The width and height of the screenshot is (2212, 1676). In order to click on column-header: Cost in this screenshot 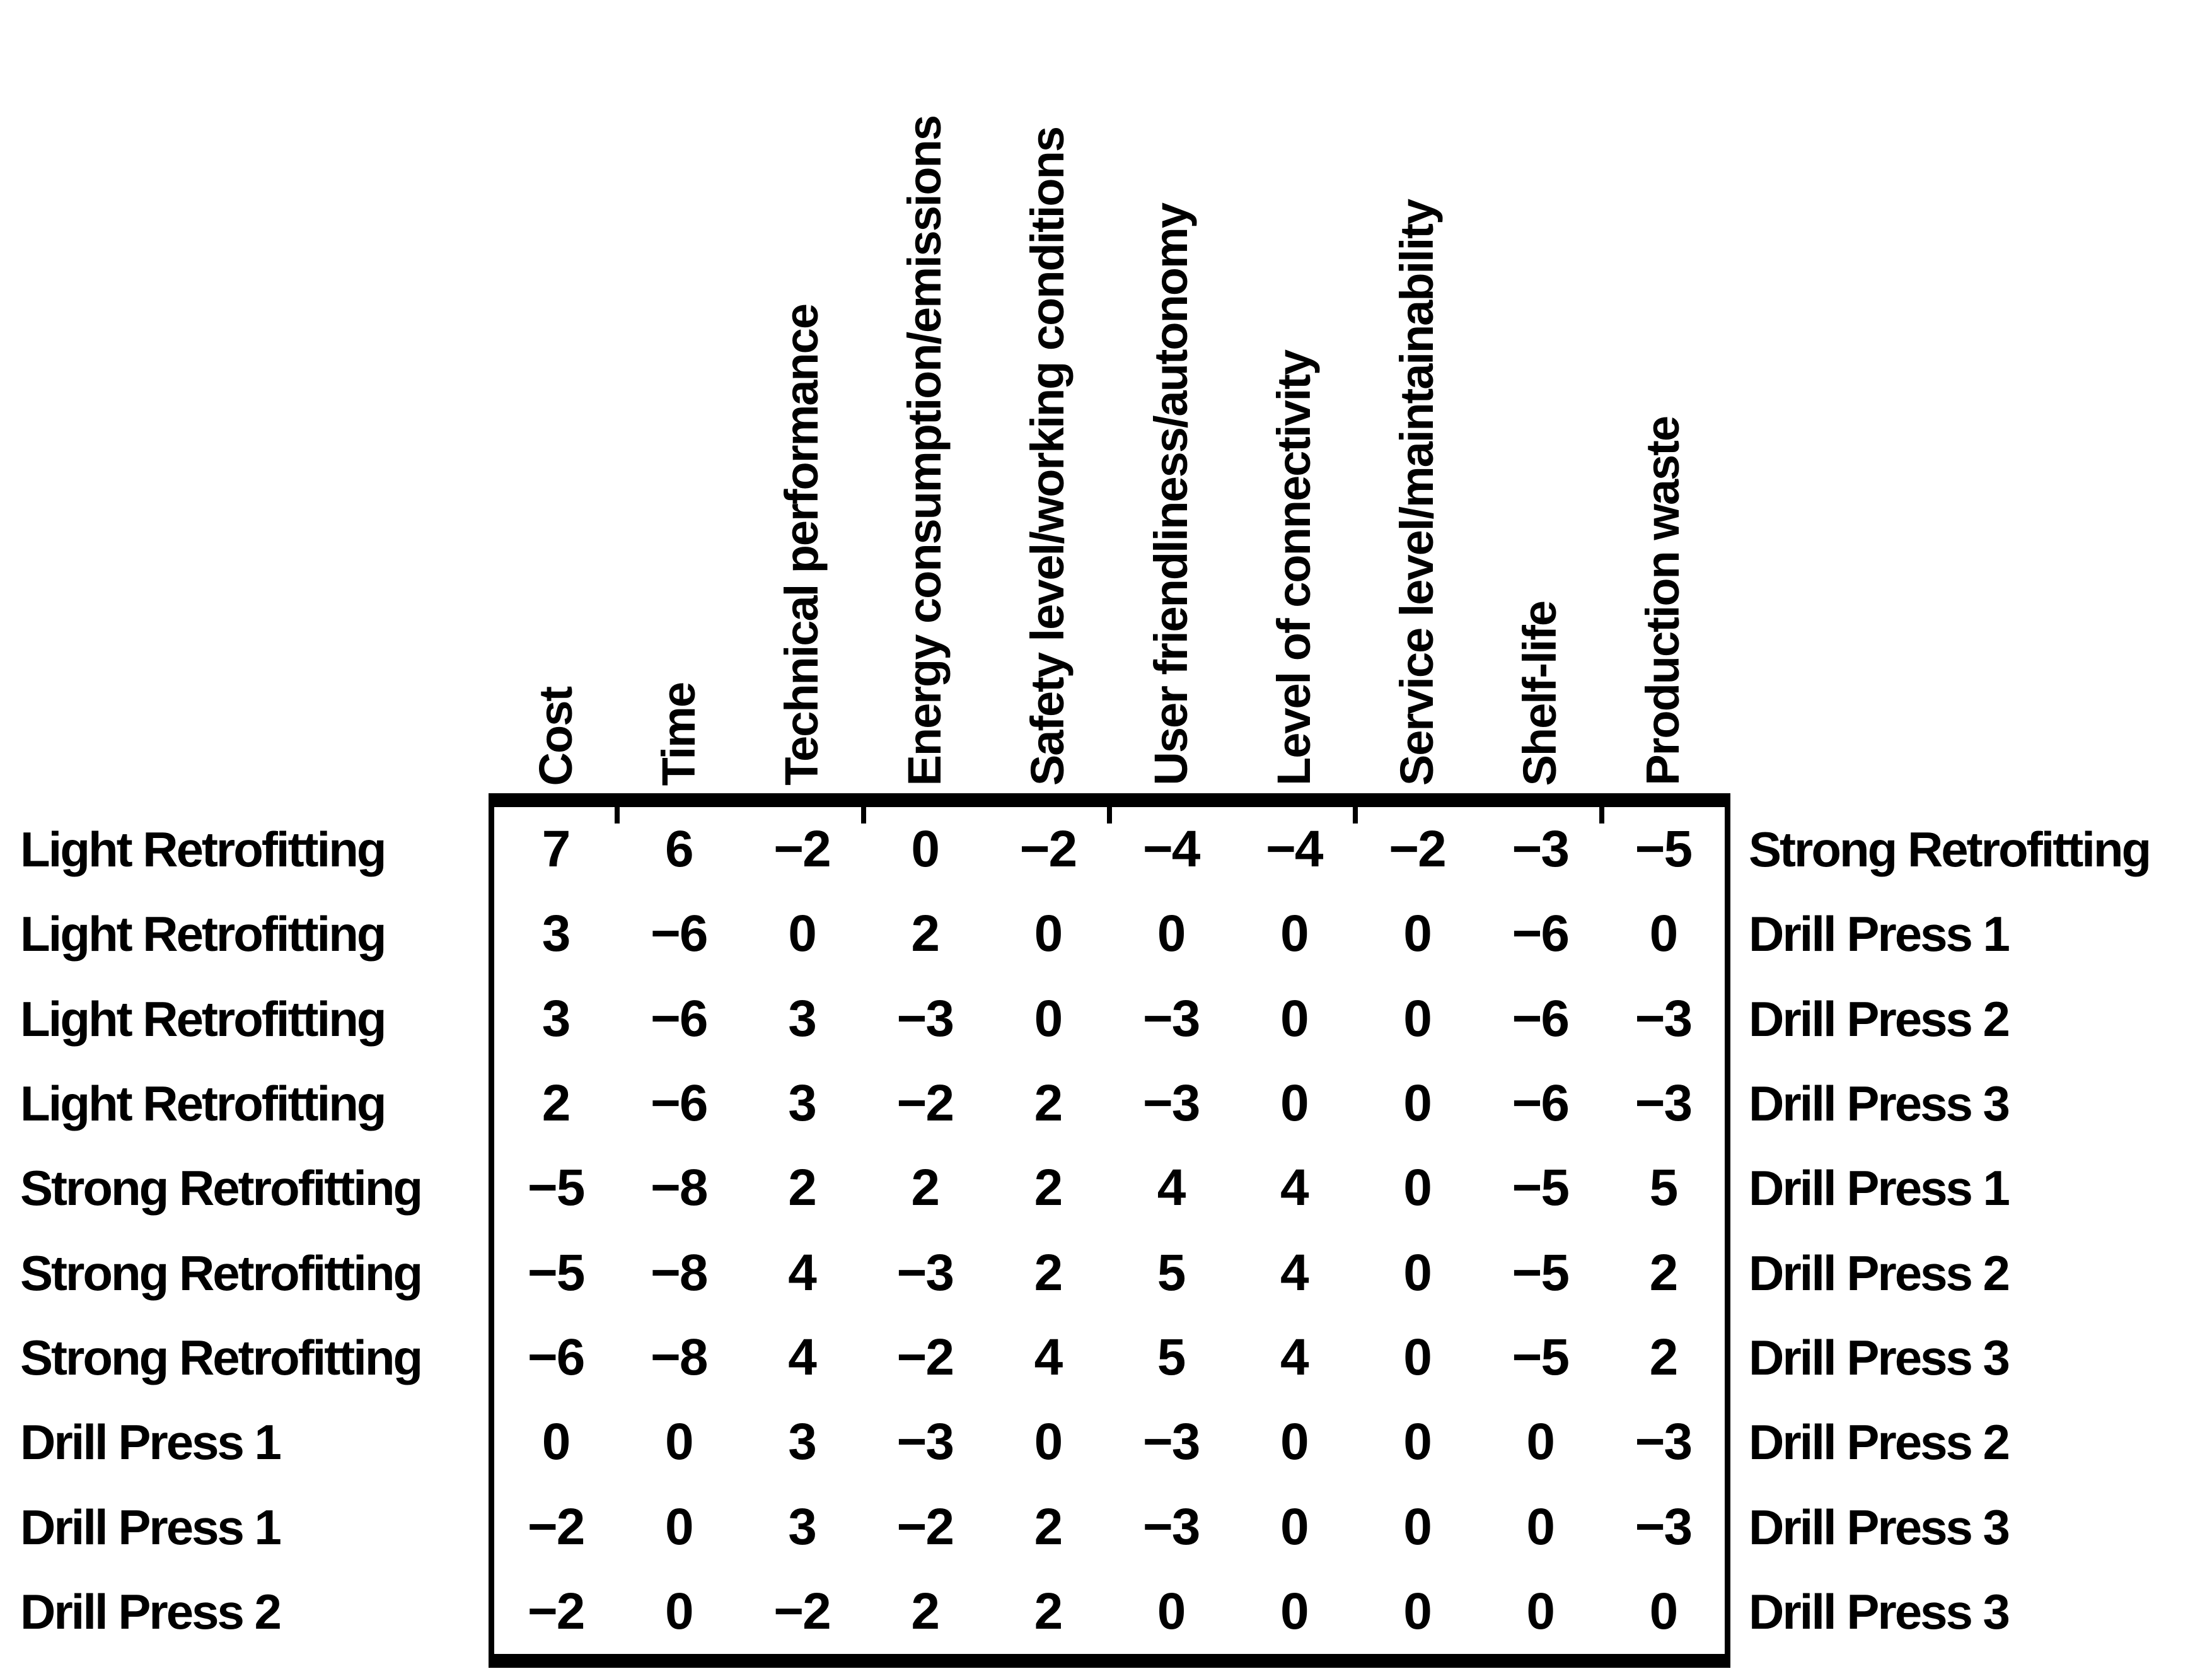, I will do `click(555, 736)`.